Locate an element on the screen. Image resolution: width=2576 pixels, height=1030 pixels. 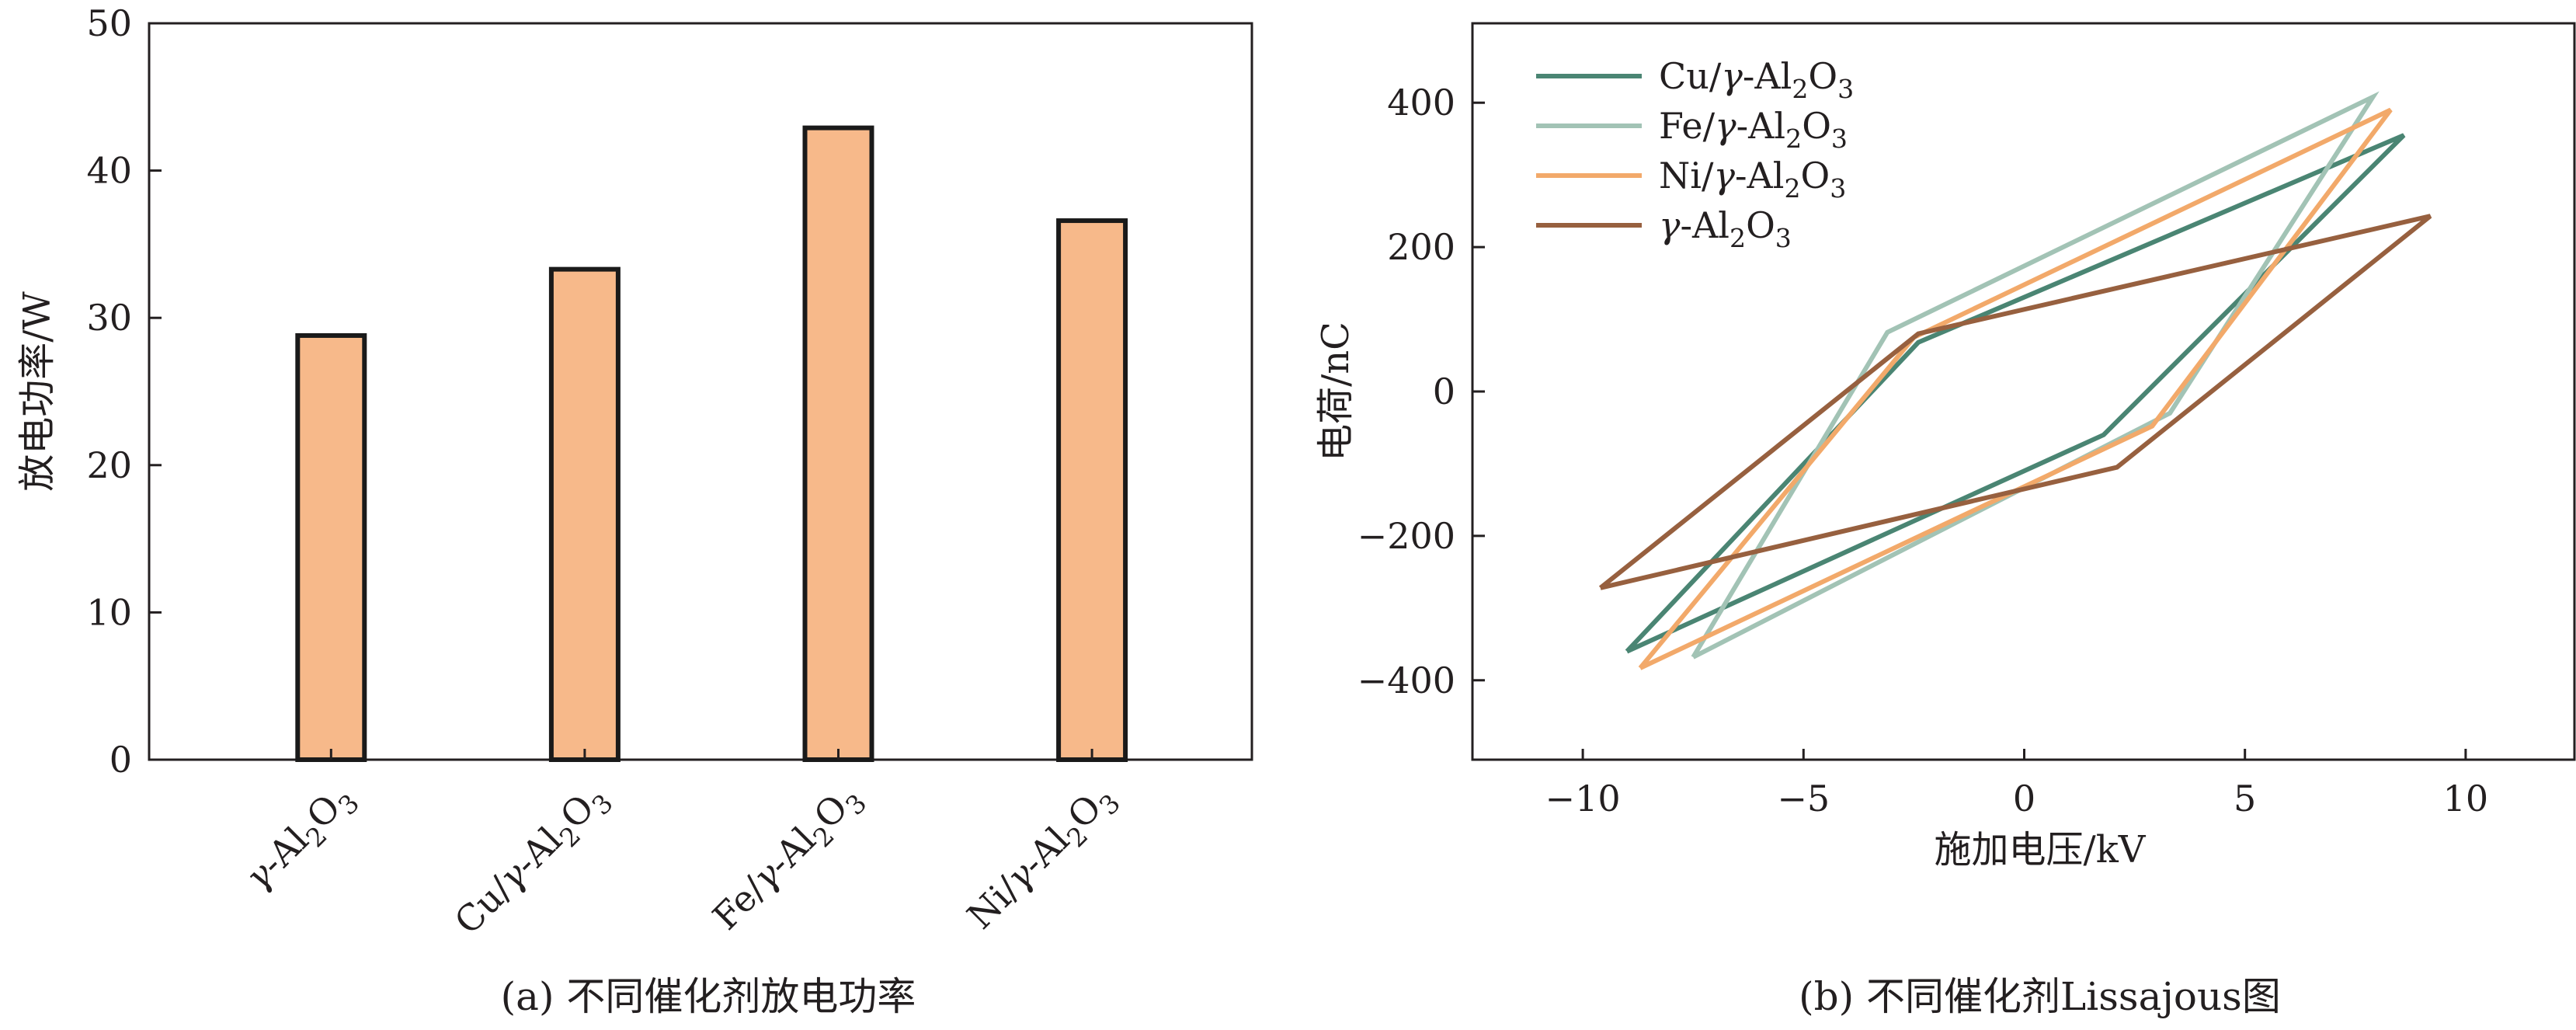
y-tick-label: 50 is located at coordinates (109, 23).